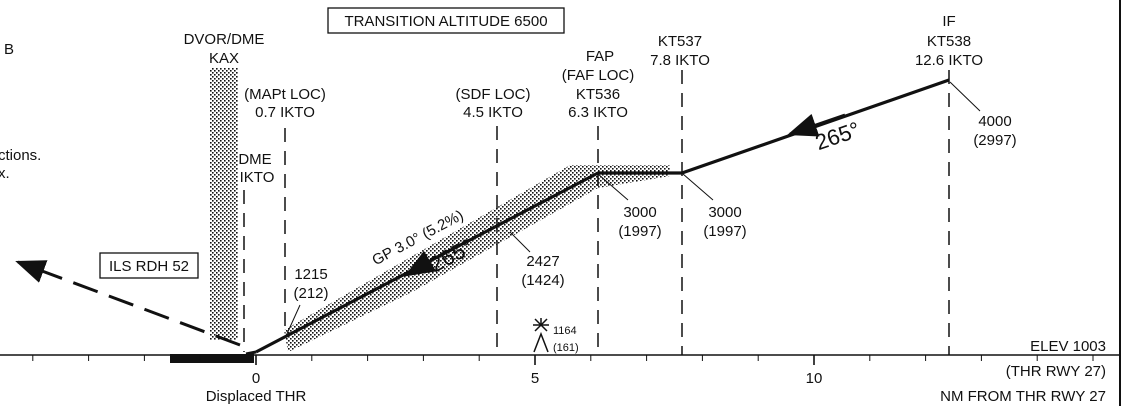 Image resolution: width=1125 pixels, height=406 pixels. I want to click on navaid-label-line2: KAX, so click(224, 58).